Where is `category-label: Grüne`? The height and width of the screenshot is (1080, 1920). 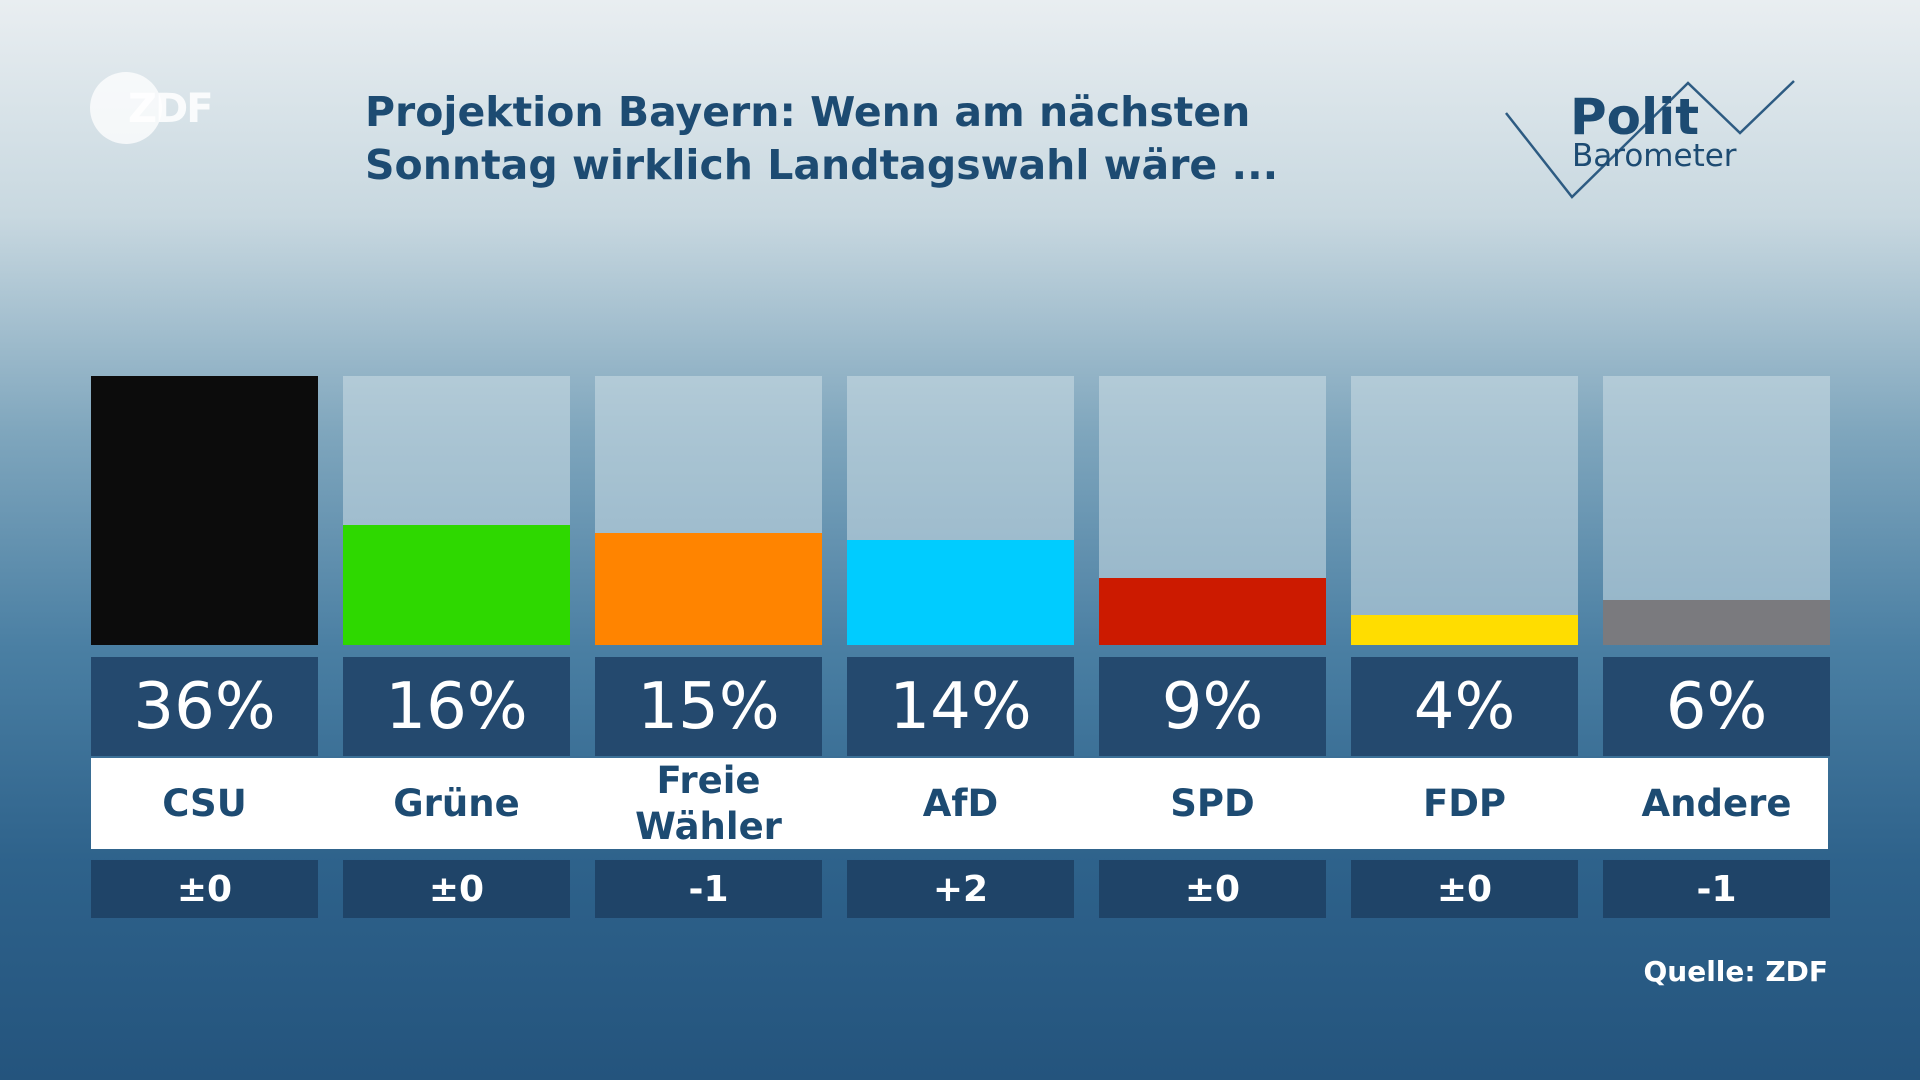
category-label: Grüne is located at coordinates (456, 803).